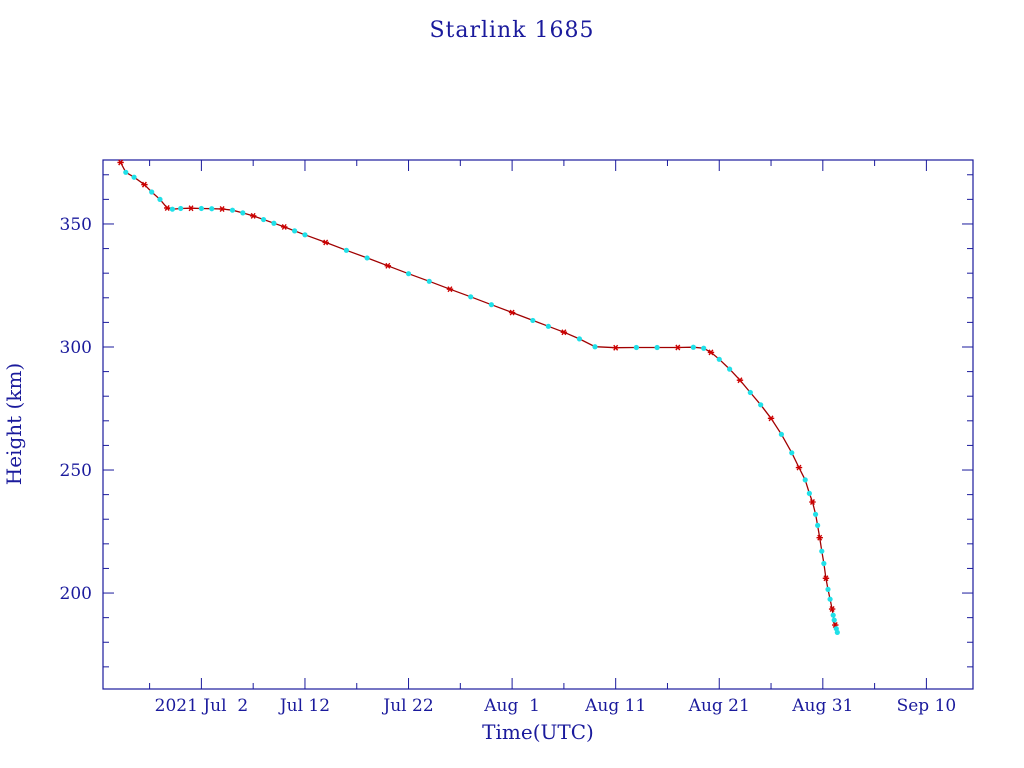  Describe the element at coordinates (511, 30) in the screenshot. I see `chart-title: Starlink 1685` at that location.